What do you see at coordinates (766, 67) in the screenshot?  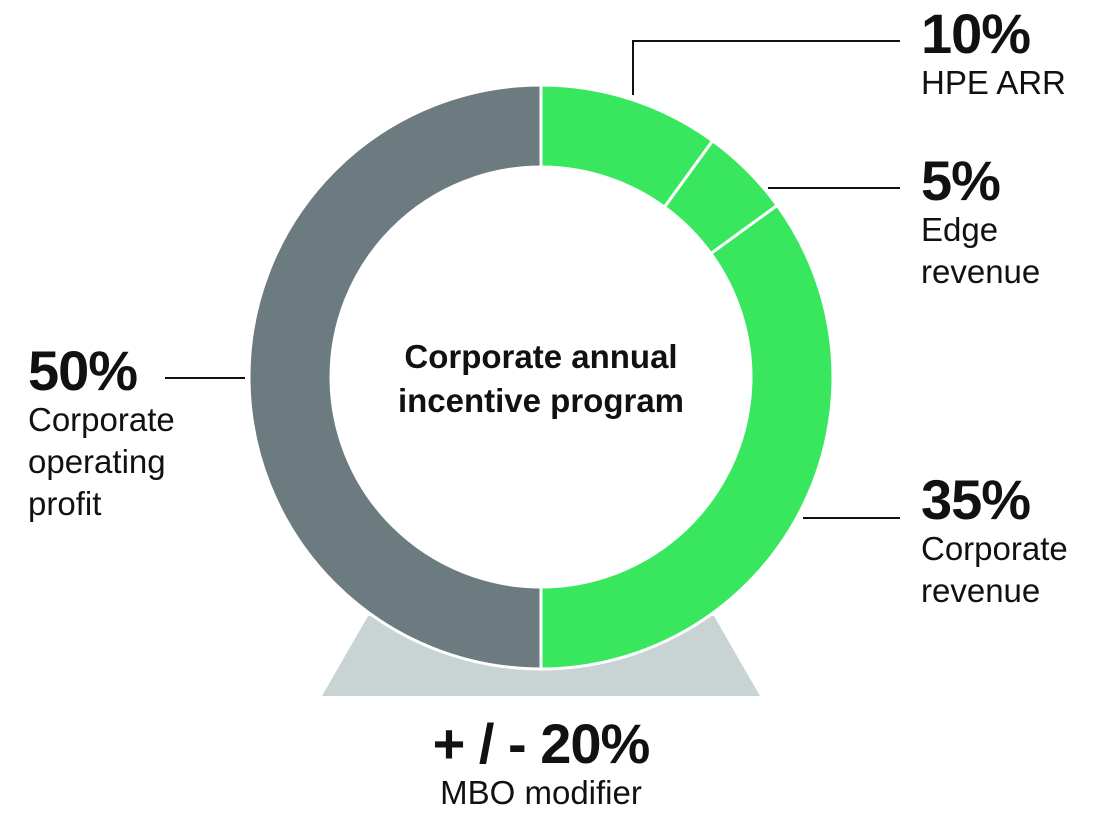 I see `leader-line-hpe-arr` at bounding box center [766, 67].